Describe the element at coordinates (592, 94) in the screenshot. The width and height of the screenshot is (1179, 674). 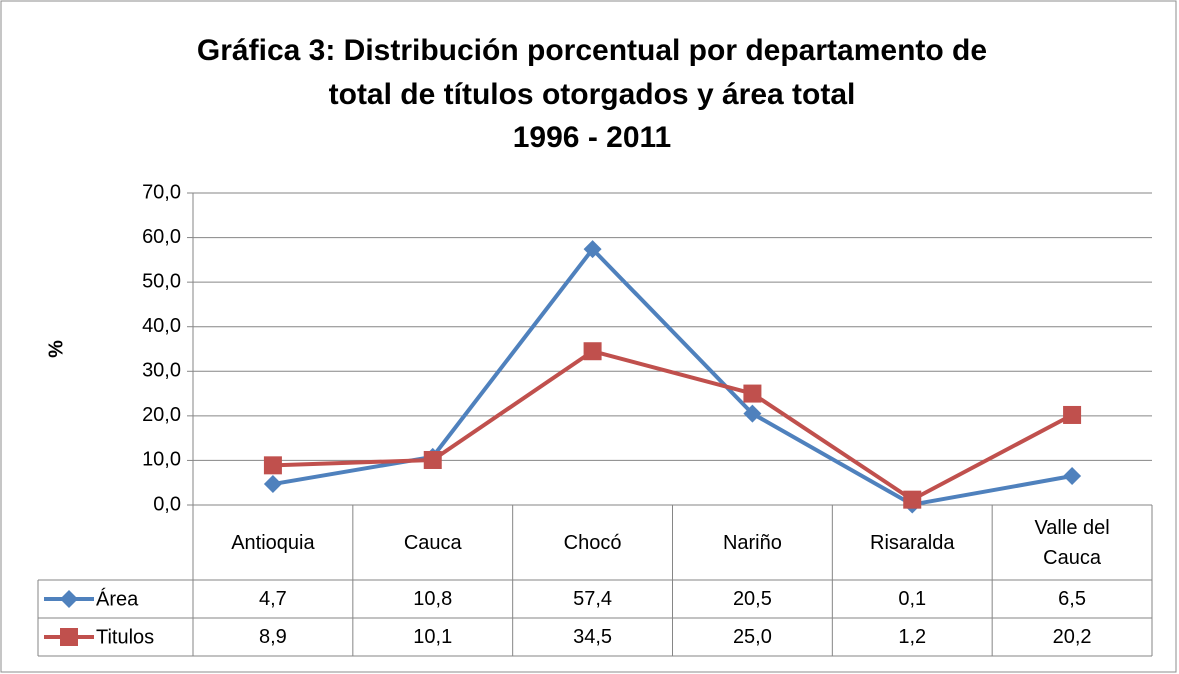
I see `chart-title: total de títulos otorgados y área total` at that location.